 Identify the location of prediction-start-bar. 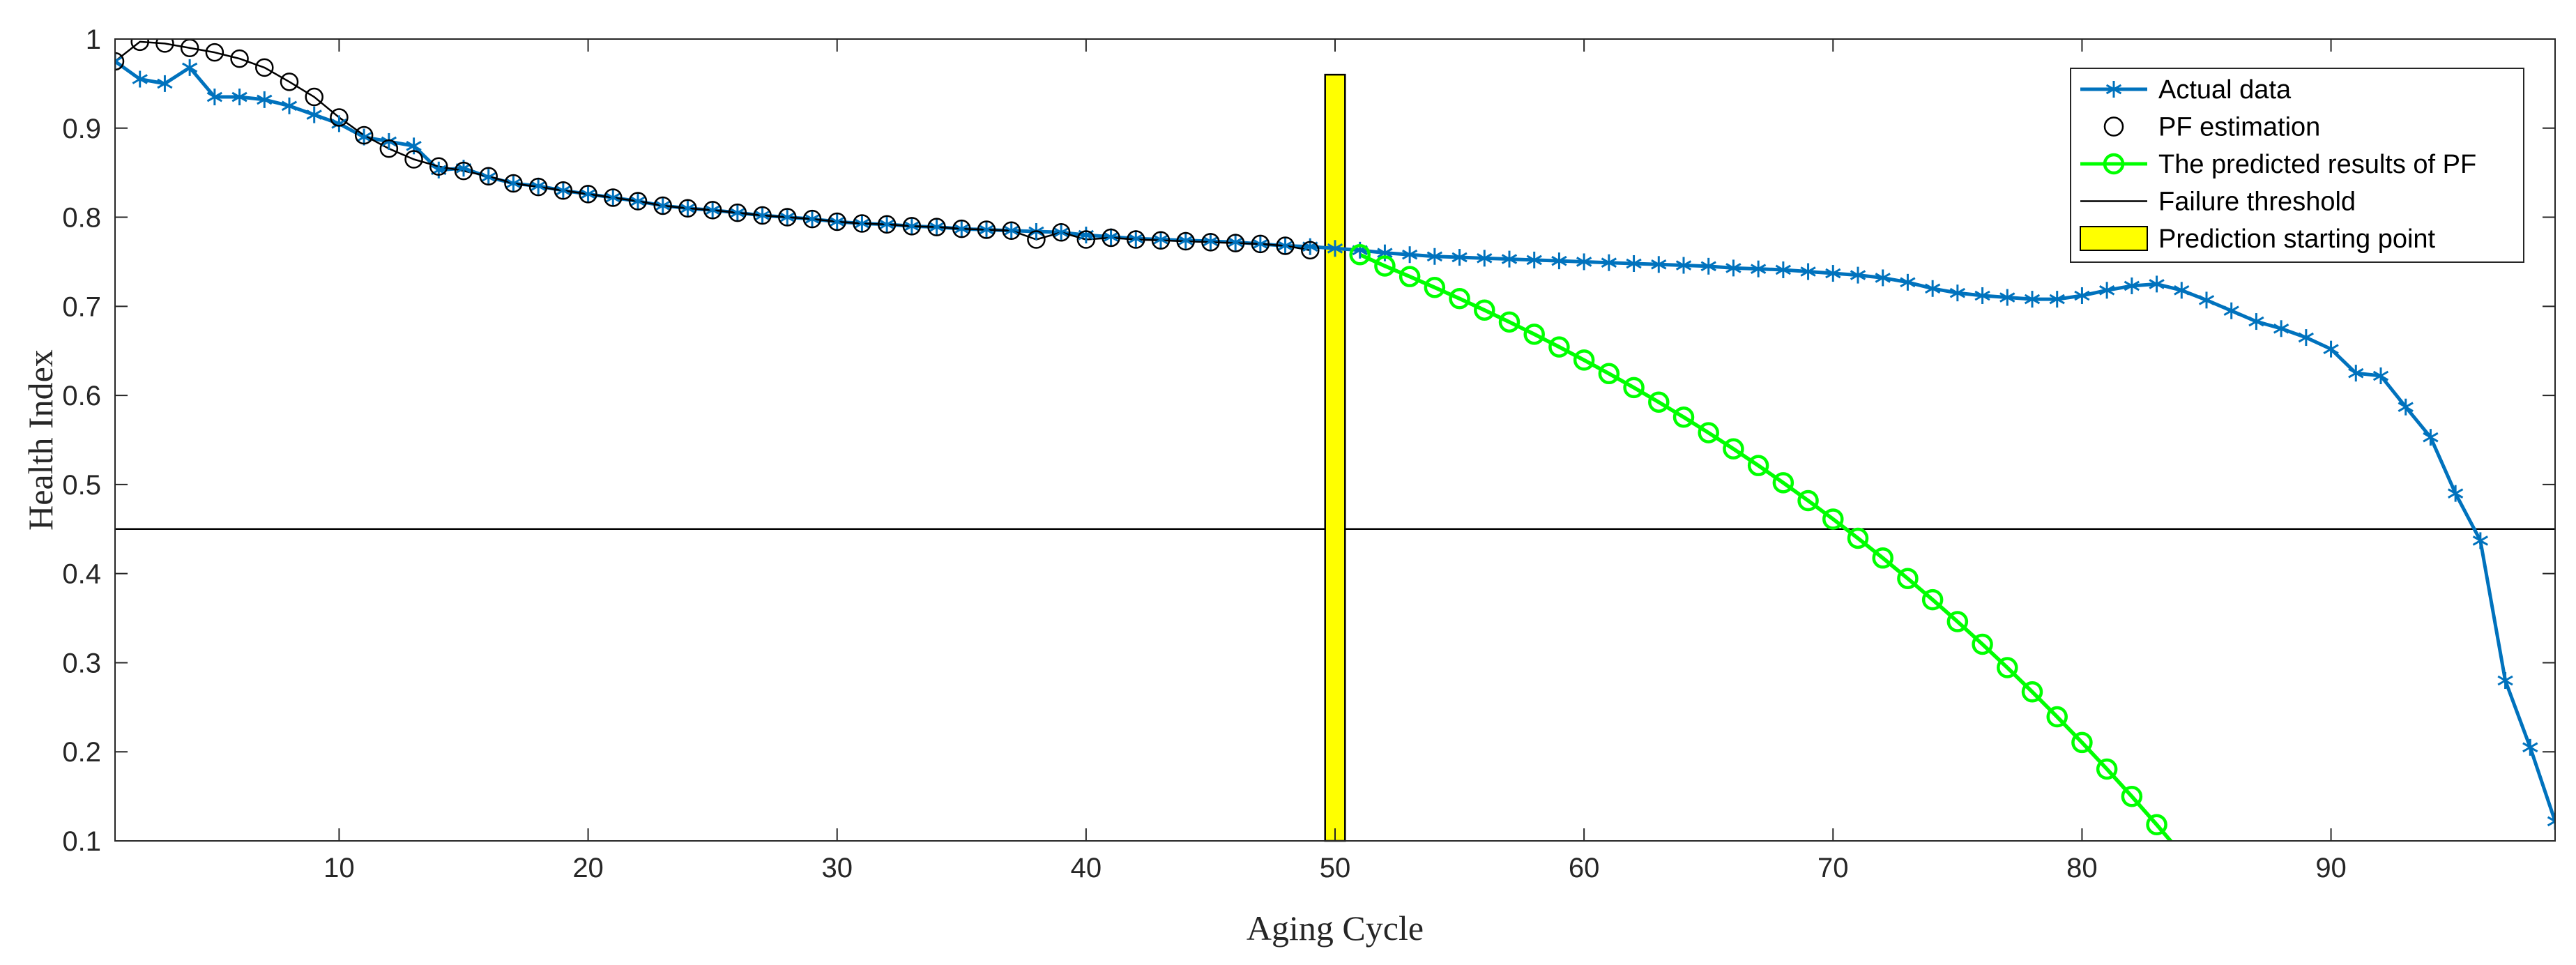
(1335, 457).